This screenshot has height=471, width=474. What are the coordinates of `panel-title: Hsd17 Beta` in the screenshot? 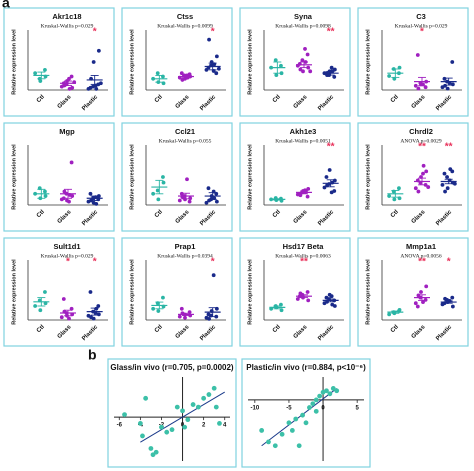 It's located at (304, 246).